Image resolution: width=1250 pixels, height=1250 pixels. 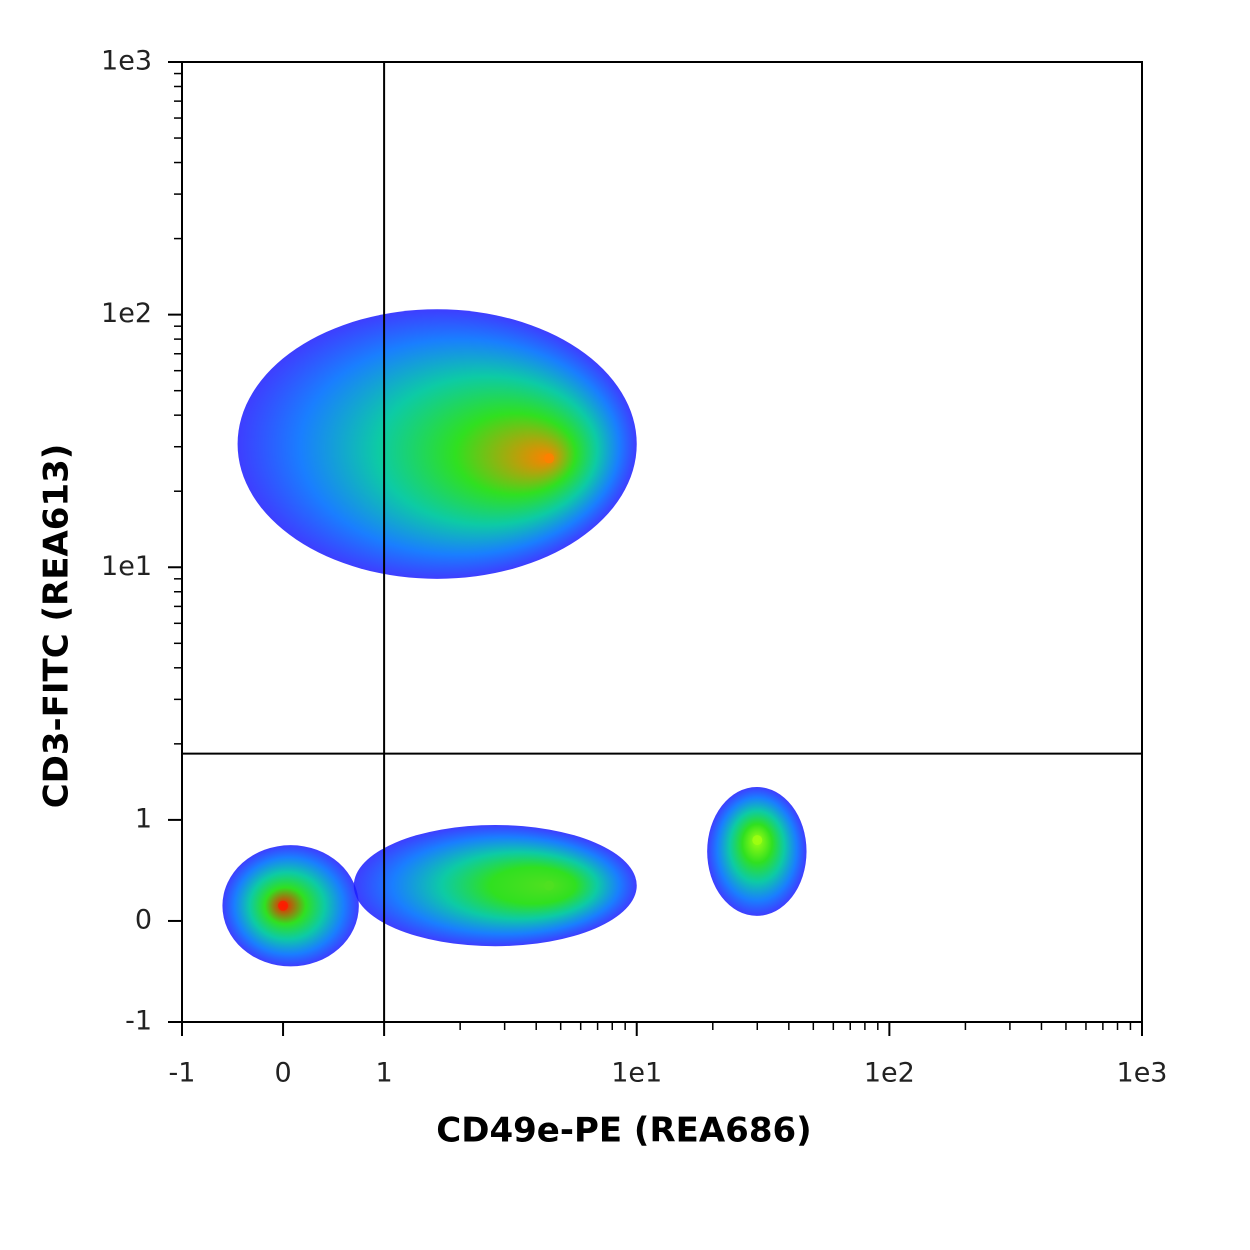 I want to click on x-tick-label: 1e3, so click(x=1142, y=1073).